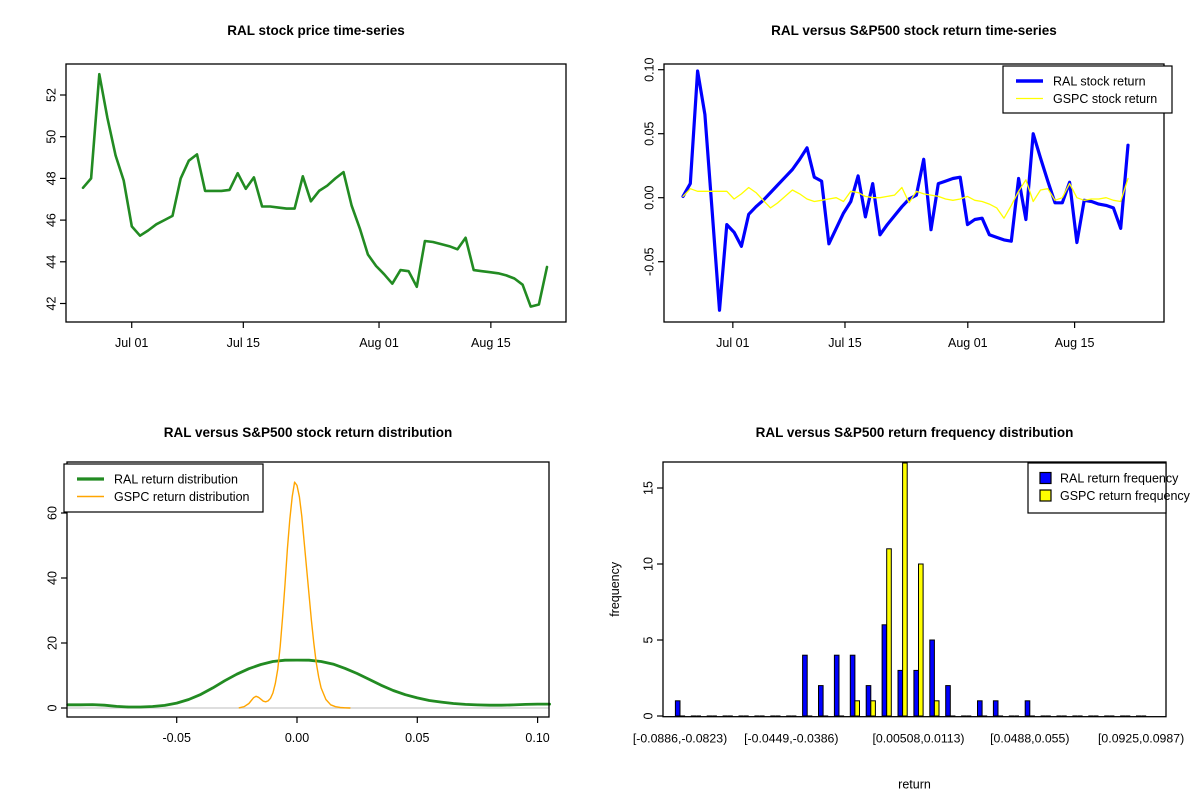  Describe the element at coordinates (791, 739) in the screenshot. I see `bin-label: [-0.0449,-0.0386)` at that location.